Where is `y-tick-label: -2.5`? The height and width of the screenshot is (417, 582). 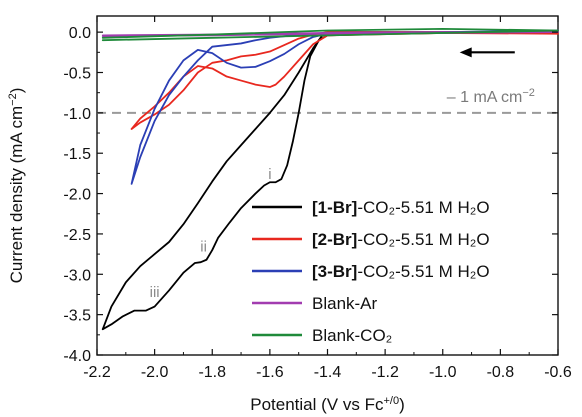 y-tick-label: -2.5 is located at coordinates (77, 235).